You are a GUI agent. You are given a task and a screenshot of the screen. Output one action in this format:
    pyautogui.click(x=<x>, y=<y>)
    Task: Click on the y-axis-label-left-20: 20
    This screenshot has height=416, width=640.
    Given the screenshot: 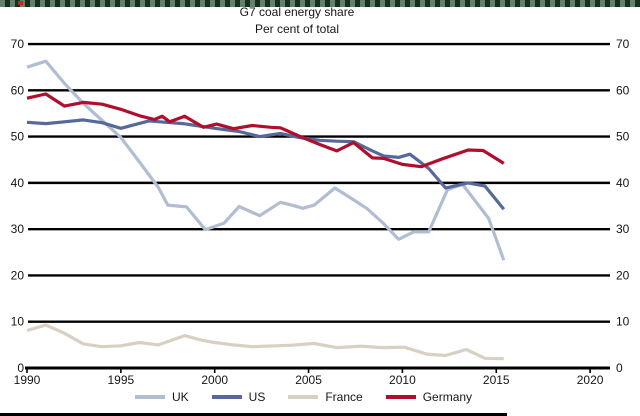 What is the action you would take?
    pyautogui.click(x=18, y=275)
    